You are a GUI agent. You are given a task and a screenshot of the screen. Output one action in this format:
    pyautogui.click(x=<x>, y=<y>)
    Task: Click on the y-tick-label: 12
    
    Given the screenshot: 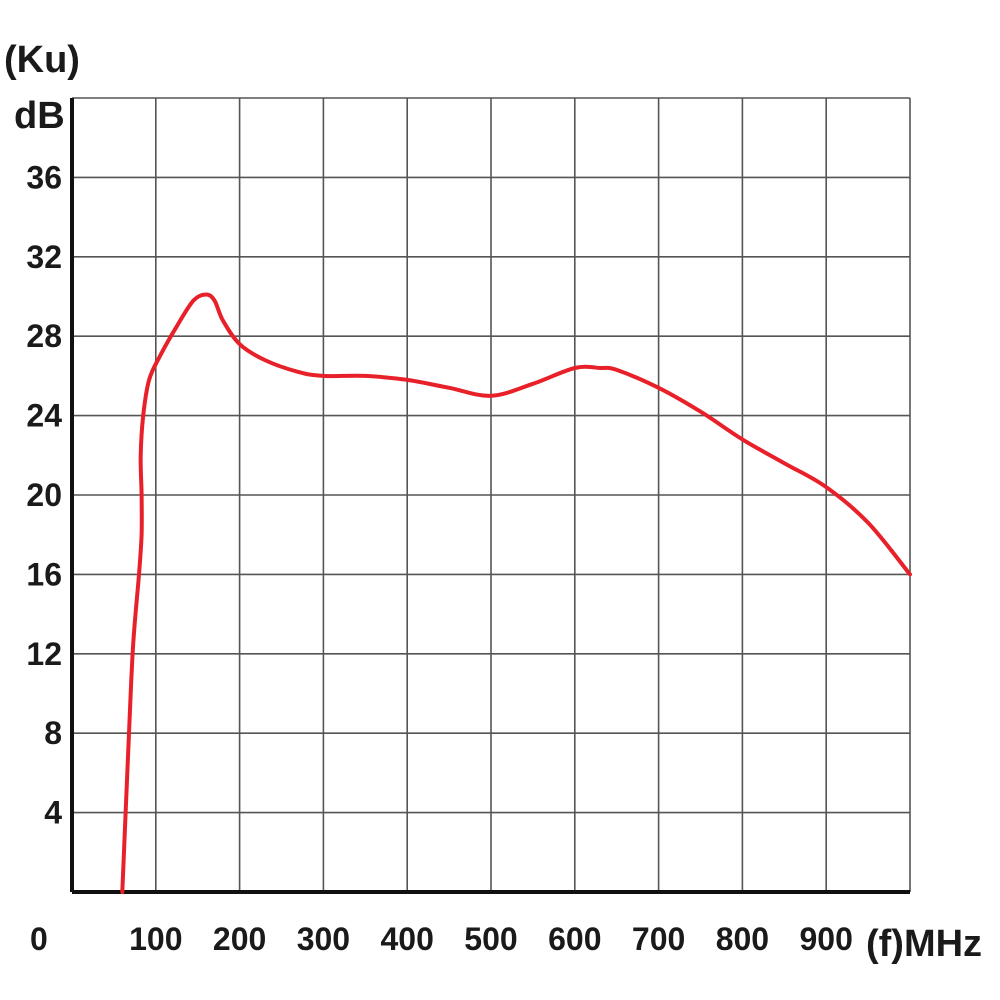 What is the action you would take?
    pyautogui.click(x=44, y=654)
    